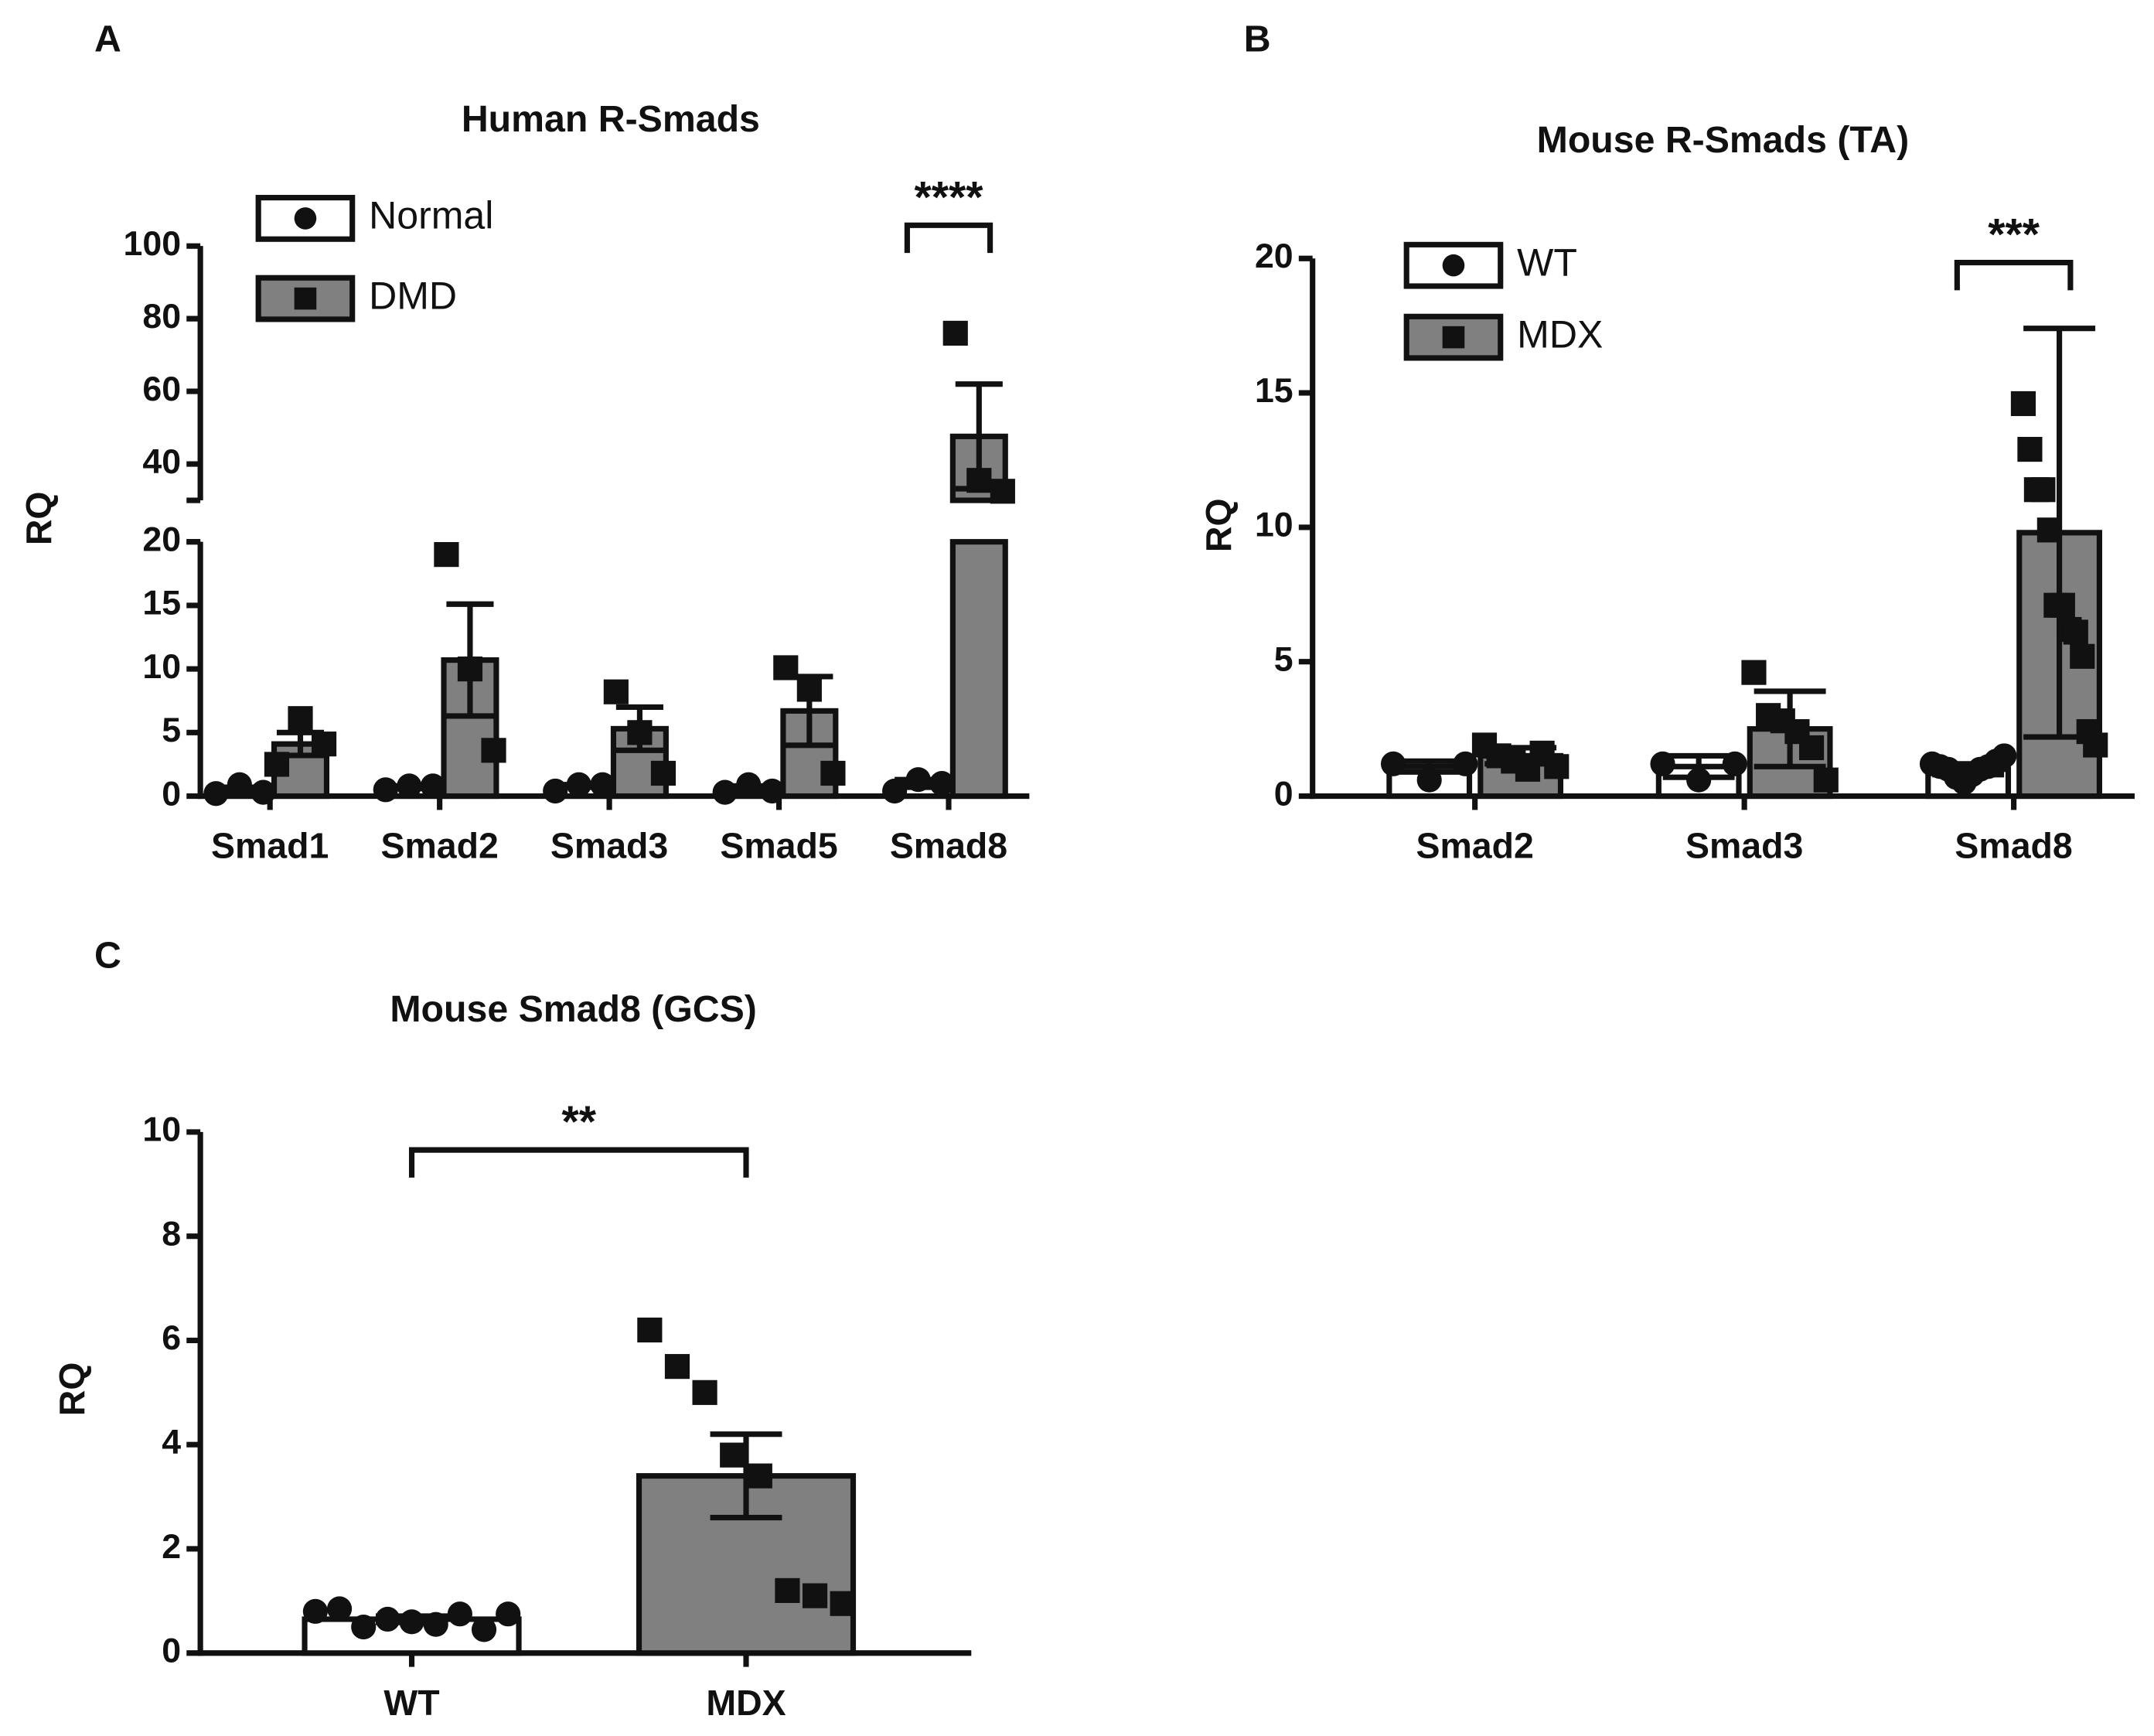 The height and width of the screenshot is (1736, 2154). Describe the element at coordinates (978, 669) in the screenshot. I see `bar` at that location.